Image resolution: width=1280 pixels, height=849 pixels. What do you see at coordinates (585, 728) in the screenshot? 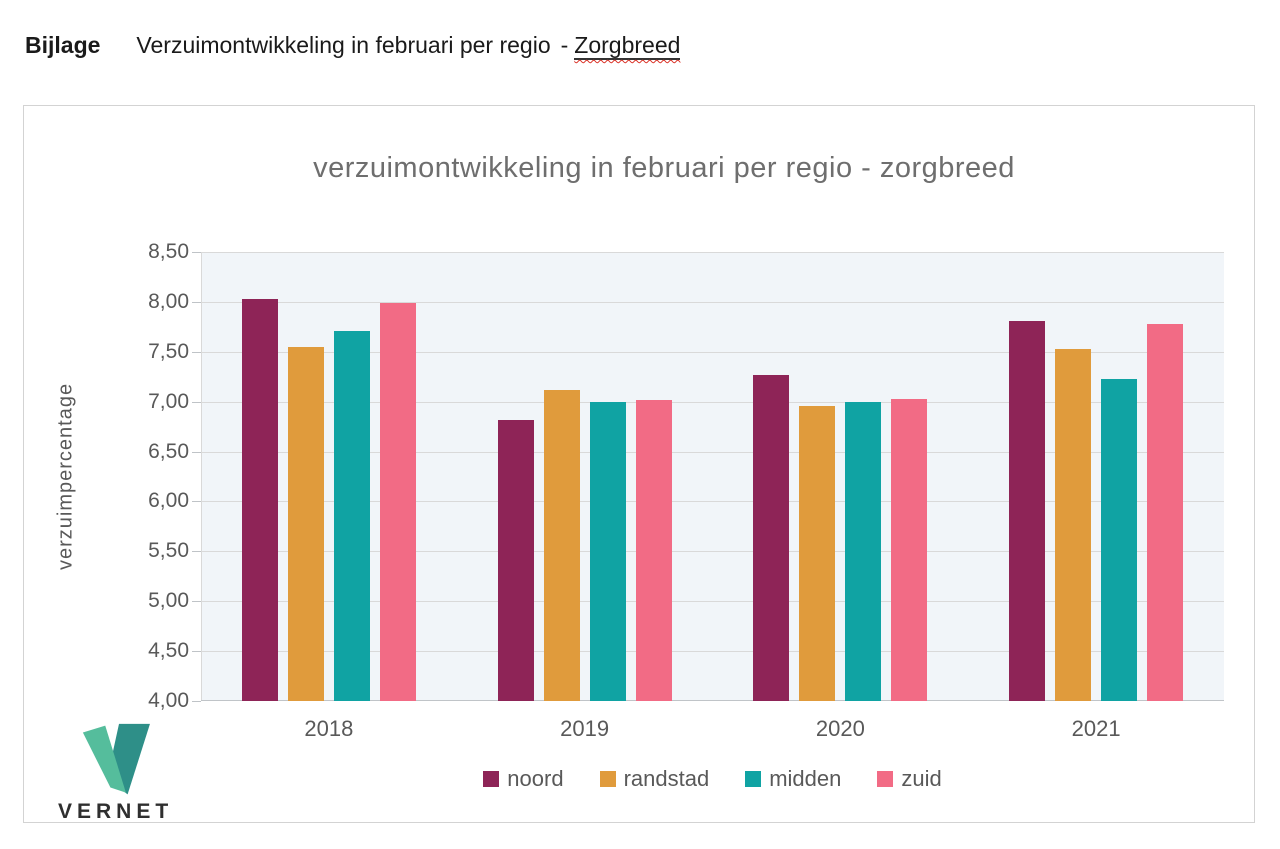
I see `x-axis-label-2019: 2019` at bounding box center [585, 728].